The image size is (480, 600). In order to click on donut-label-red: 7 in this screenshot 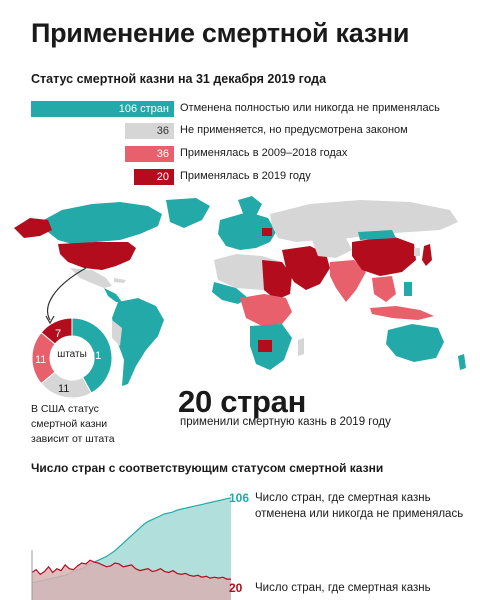, I will do `click(58, 334)`.